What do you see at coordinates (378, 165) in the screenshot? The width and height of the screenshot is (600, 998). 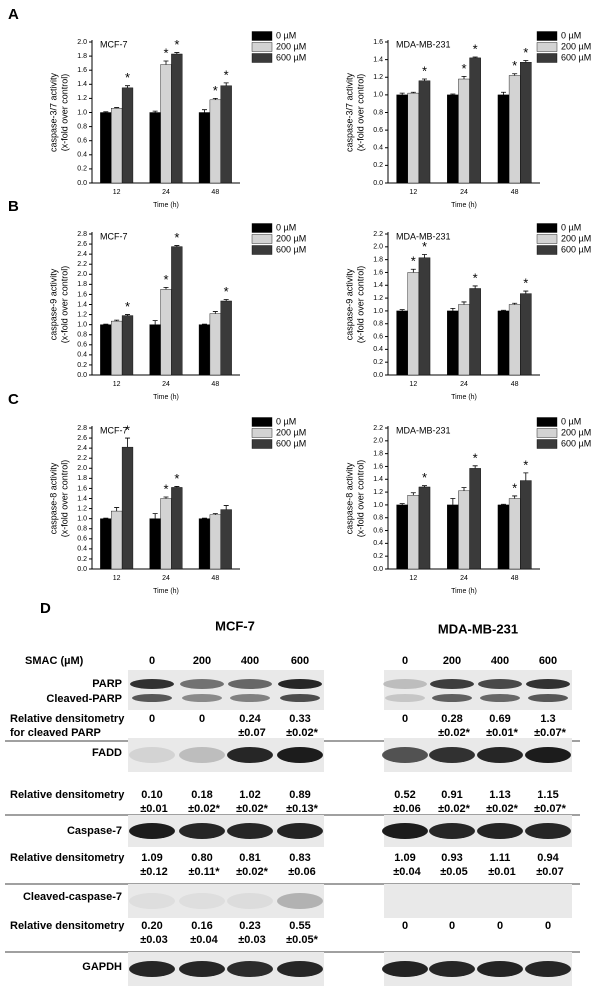 I see `y-tick-label: 0.2` at bounding box center [378, 165].